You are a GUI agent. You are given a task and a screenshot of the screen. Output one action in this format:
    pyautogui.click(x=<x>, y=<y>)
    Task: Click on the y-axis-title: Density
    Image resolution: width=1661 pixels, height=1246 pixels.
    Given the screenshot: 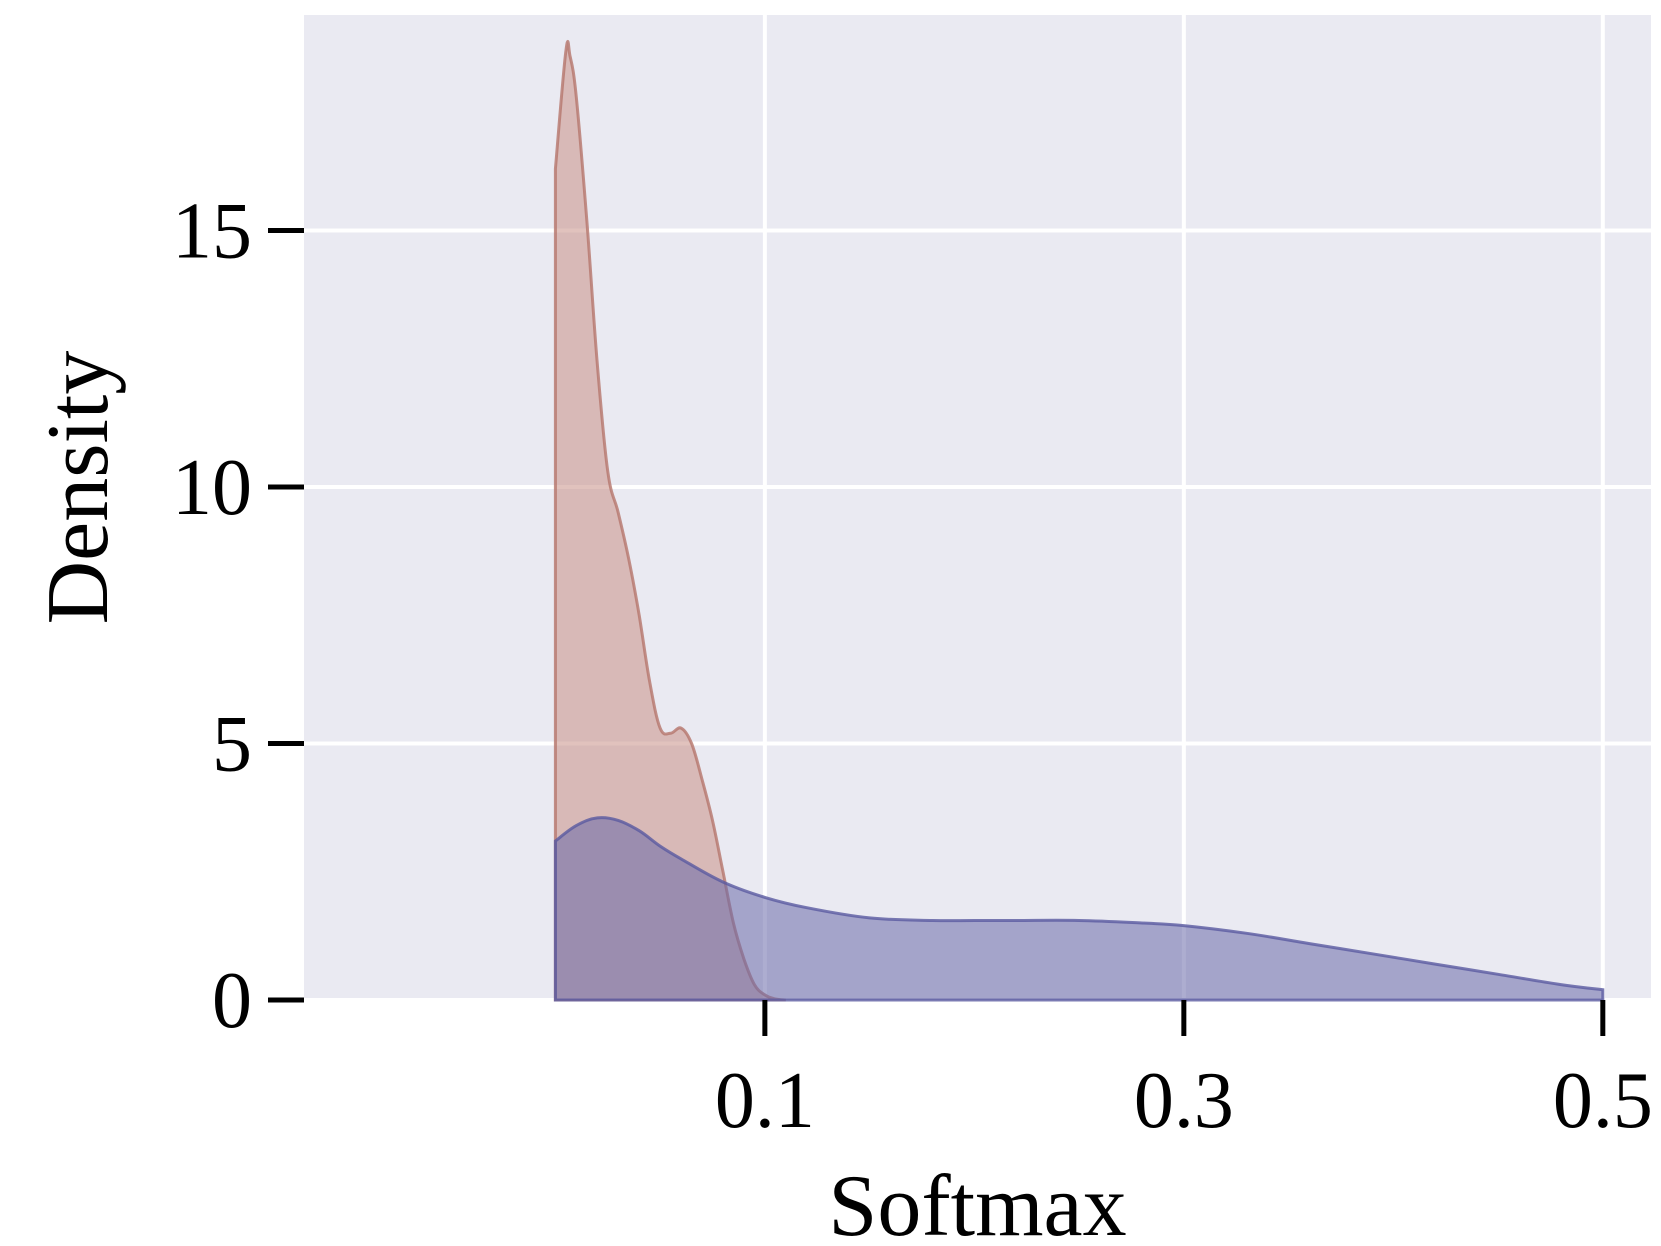 What is the action you would take?
    pyautogui.click(x=78, y=488)
    